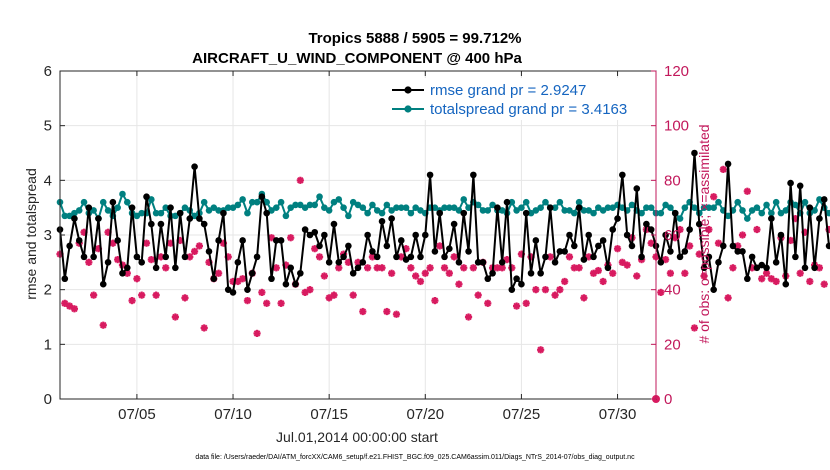 The image size is (830, 470). I want to click on obs-point-106-d2, so click(569, 257).